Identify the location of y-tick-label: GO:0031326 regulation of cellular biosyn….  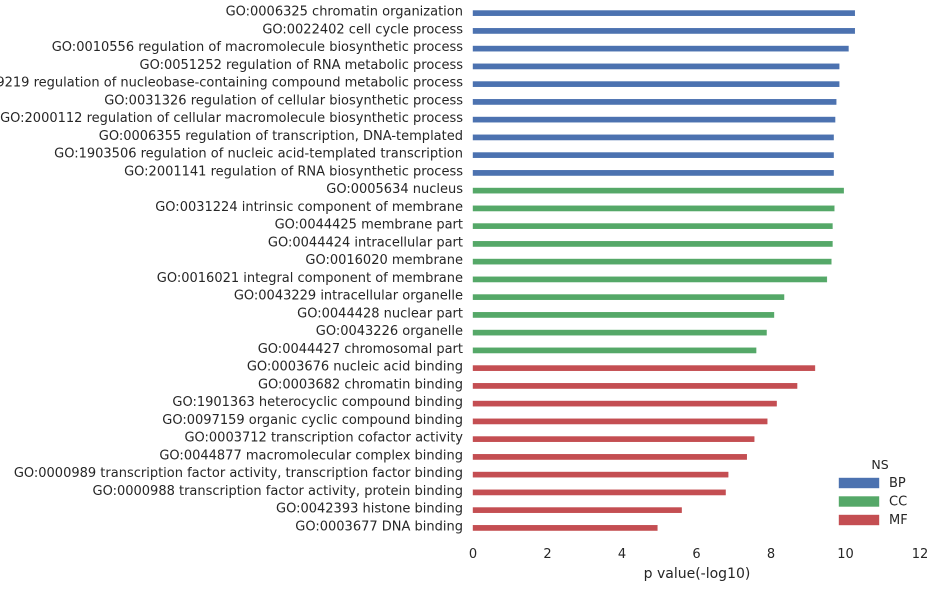
(283, 100).